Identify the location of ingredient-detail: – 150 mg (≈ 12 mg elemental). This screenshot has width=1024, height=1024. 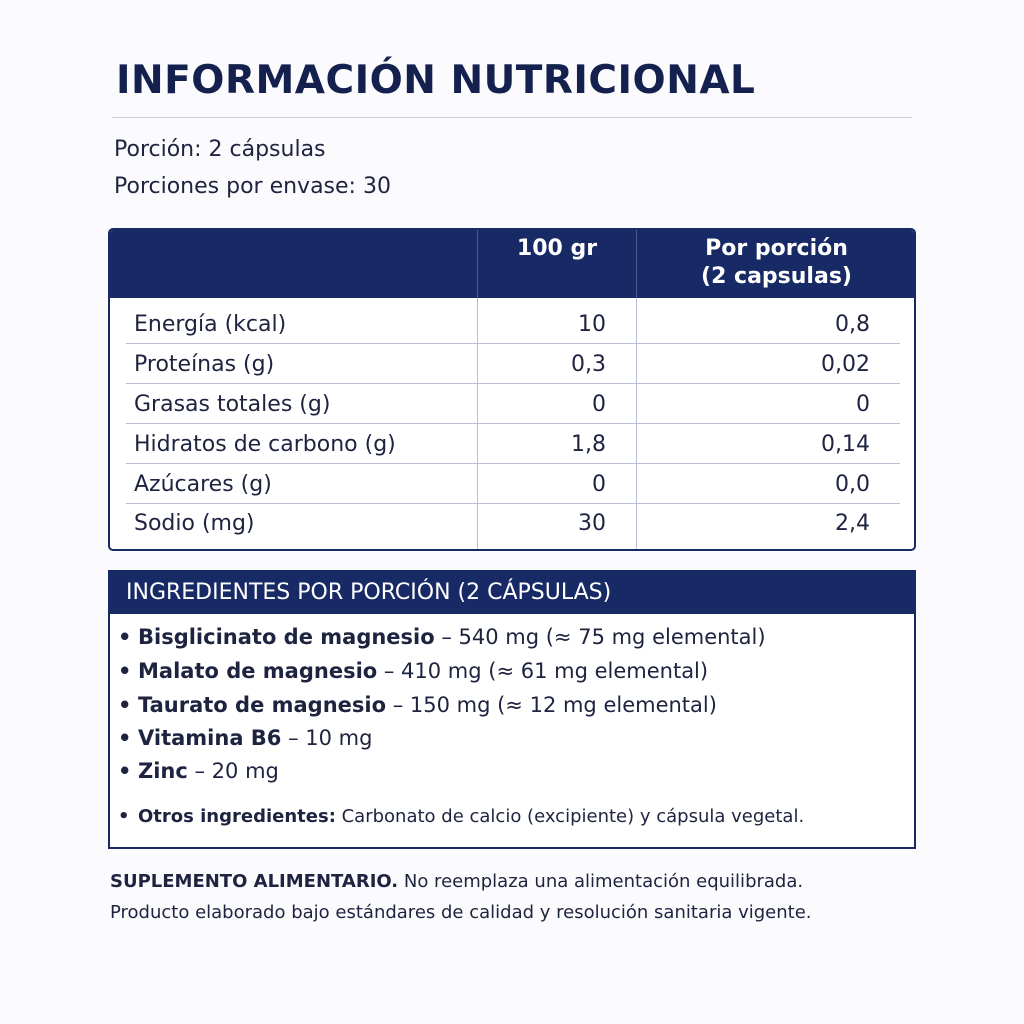
(551, 705).